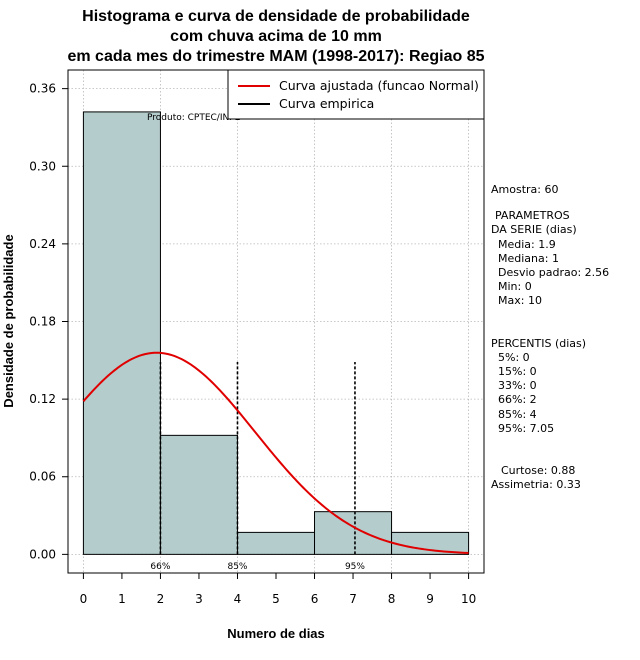  What do you see at coordinates (199, 599) in the screenshot?
I see `x-tick-label: 3` at bounding box center [199, 599].